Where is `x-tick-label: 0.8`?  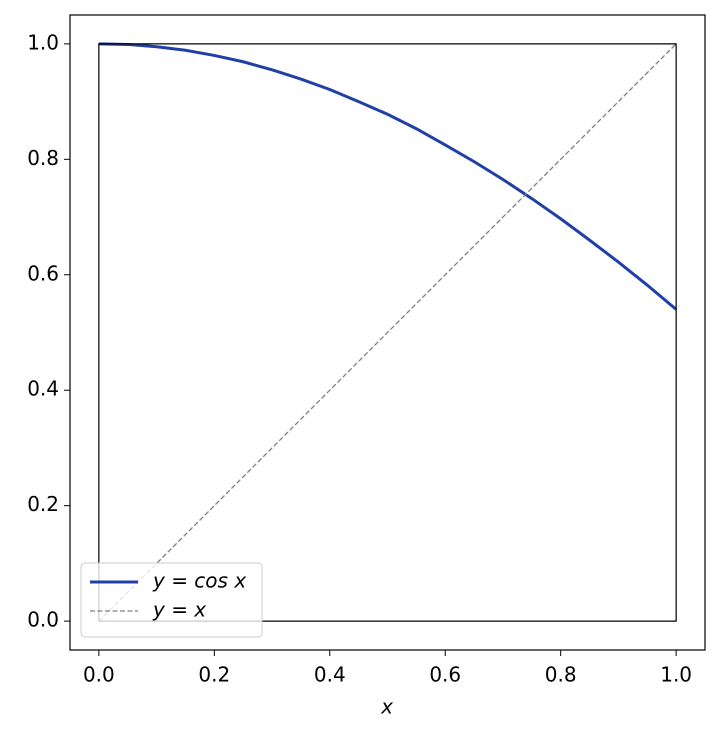 x-tick-label: 0.8 is located at coordinates (561, 675).